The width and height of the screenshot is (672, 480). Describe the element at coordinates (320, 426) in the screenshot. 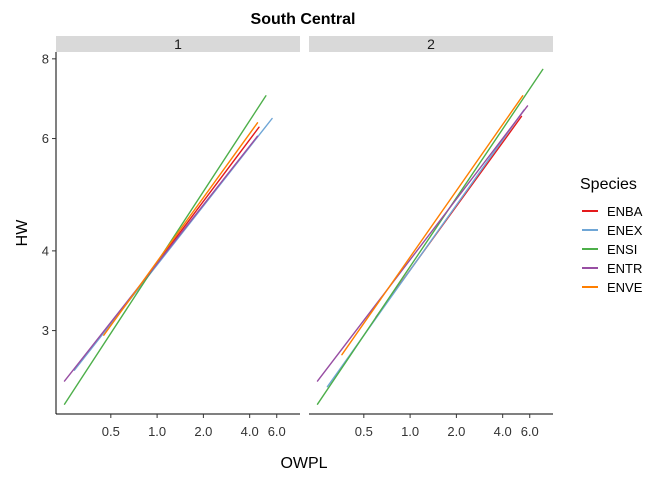

I see `x-ticks: 0.5 1.0 2.0 4.0 6.0 0.5 1.0 2.0 4.0 6.0` at that location.